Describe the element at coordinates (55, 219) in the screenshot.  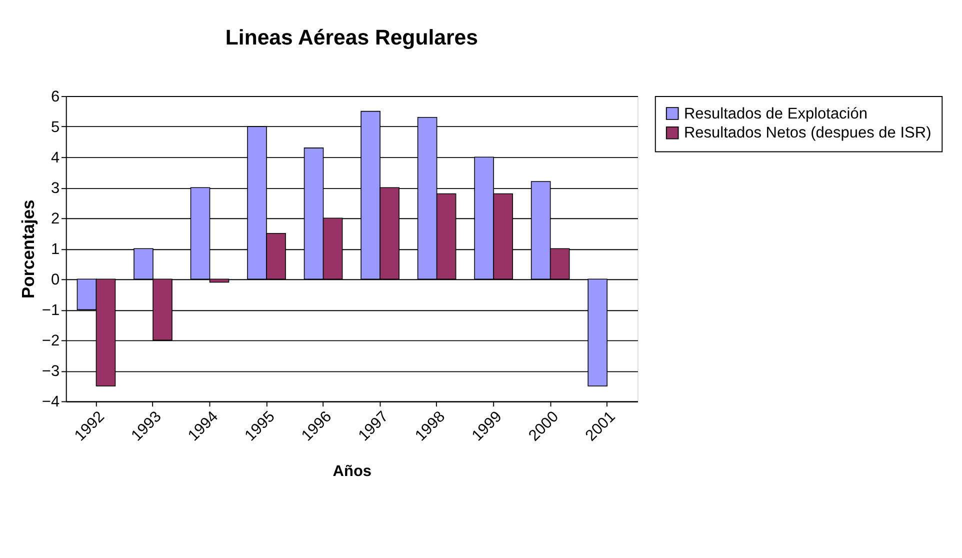
I see `y-tick-label: 2` at that location.